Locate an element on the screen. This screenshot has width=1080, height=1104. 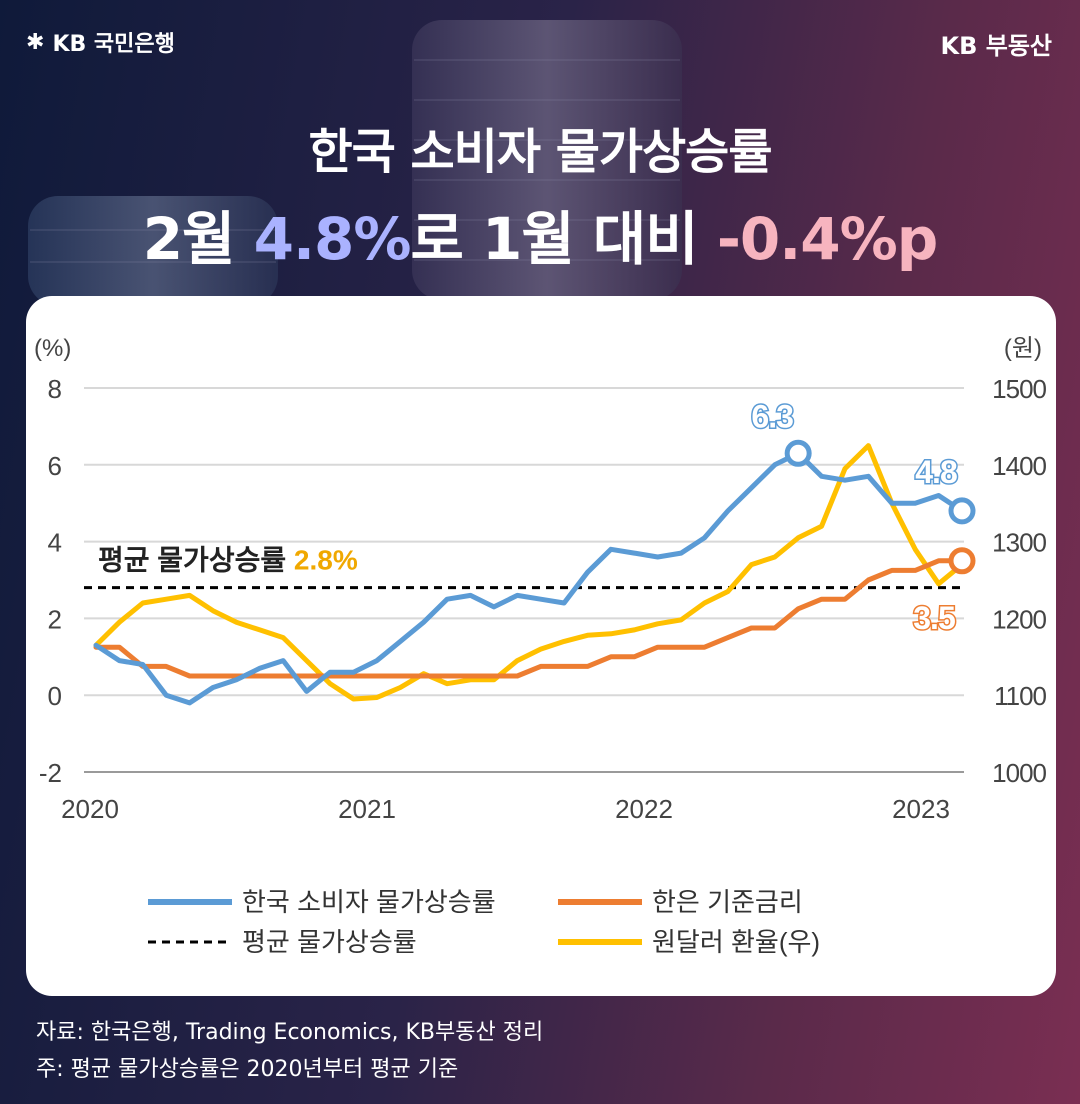
cpi-peak-label: 6.3 is located at coordinates (772, 416).